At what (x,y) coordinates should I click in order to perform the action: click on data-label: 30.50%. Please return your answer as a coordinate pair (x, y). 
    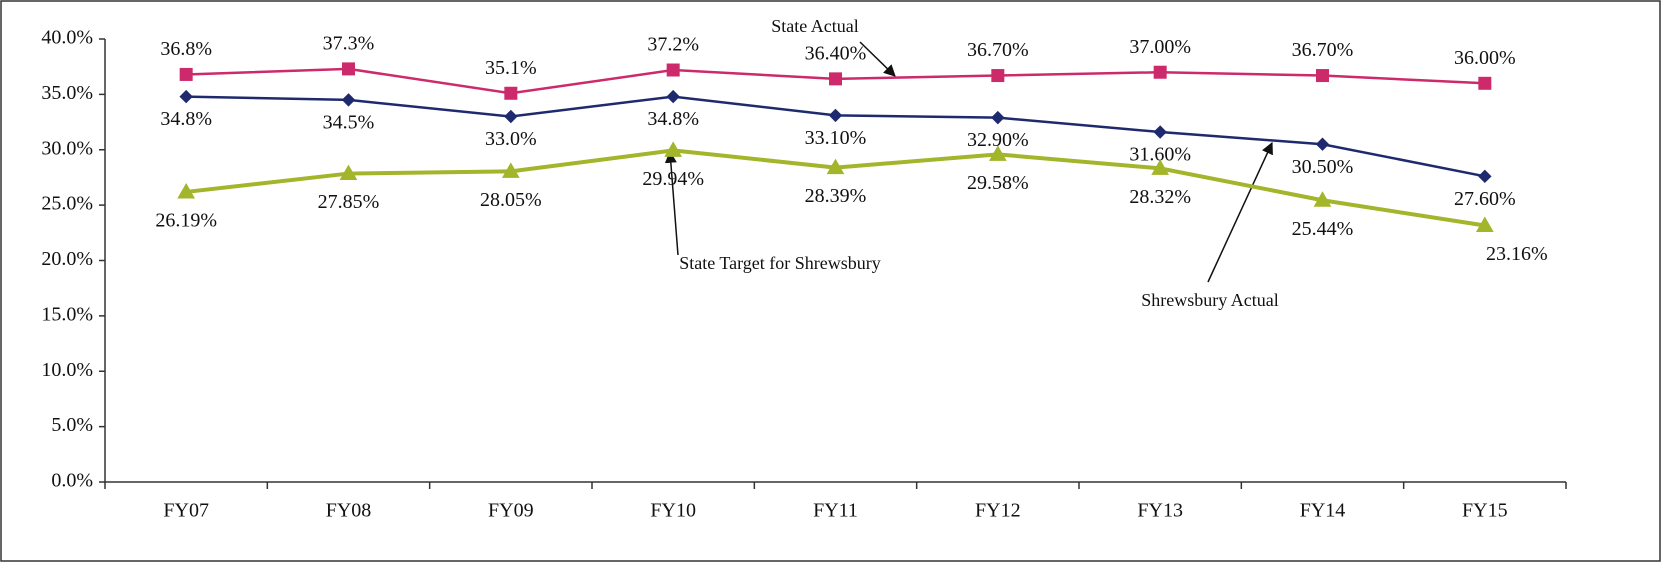
    Looking at the image, I should click on (1323, 167).